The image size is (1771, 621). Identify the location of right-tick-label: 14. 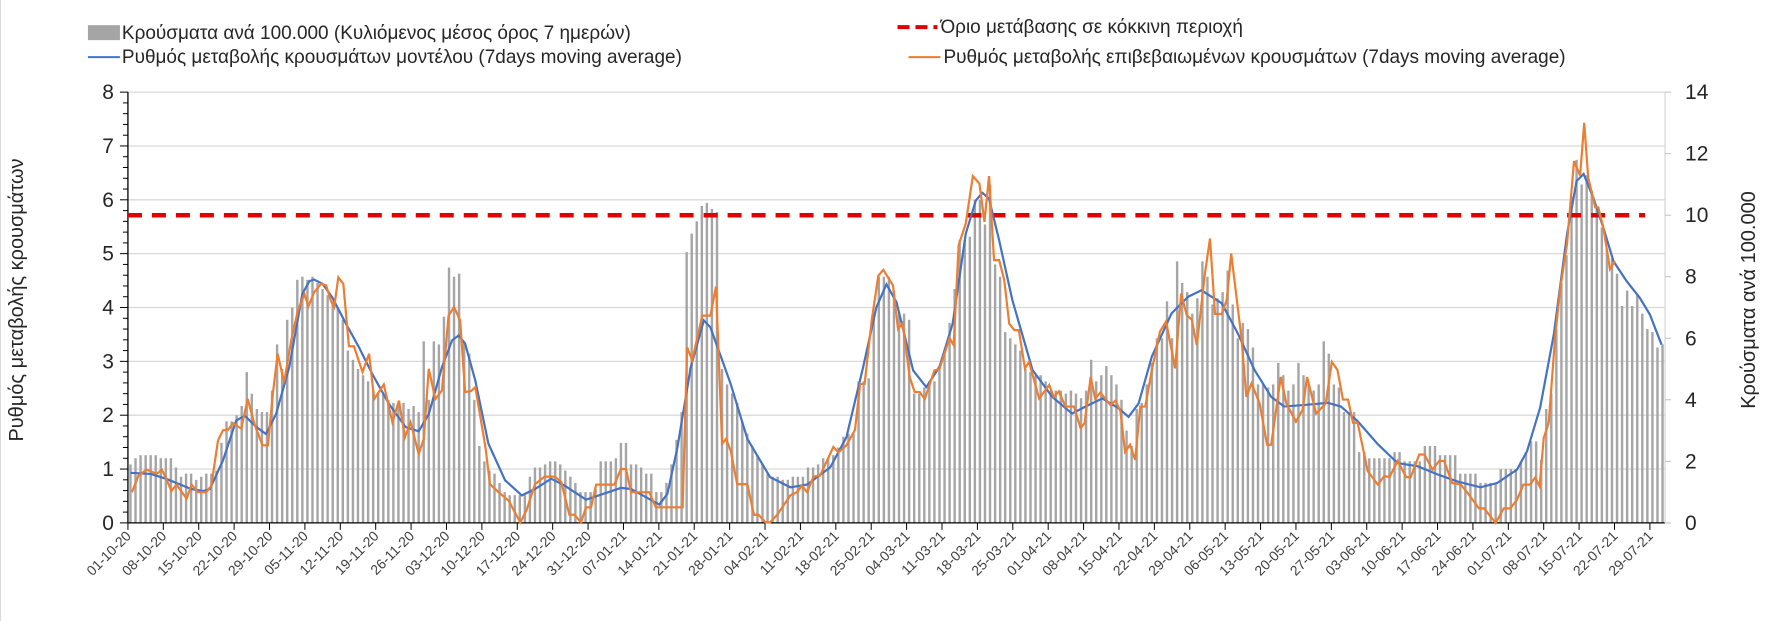
(1697, 92).